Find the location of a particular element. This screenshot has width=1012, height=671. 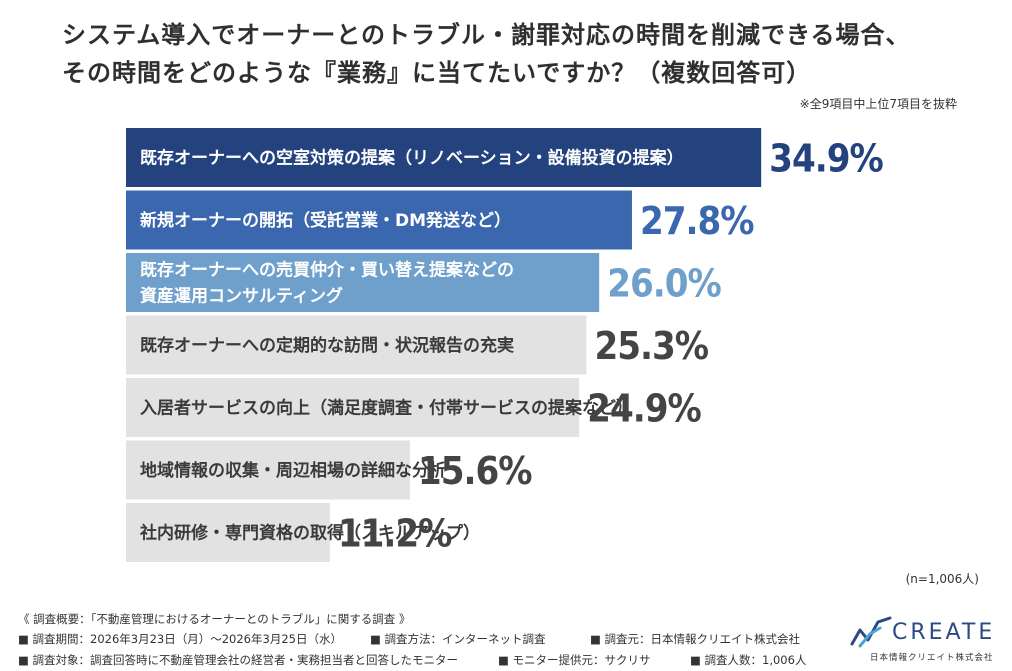

survey-organizer: ■ 調査元：日本情報クリエイト株式会社 is located at coordinates (695, 639).